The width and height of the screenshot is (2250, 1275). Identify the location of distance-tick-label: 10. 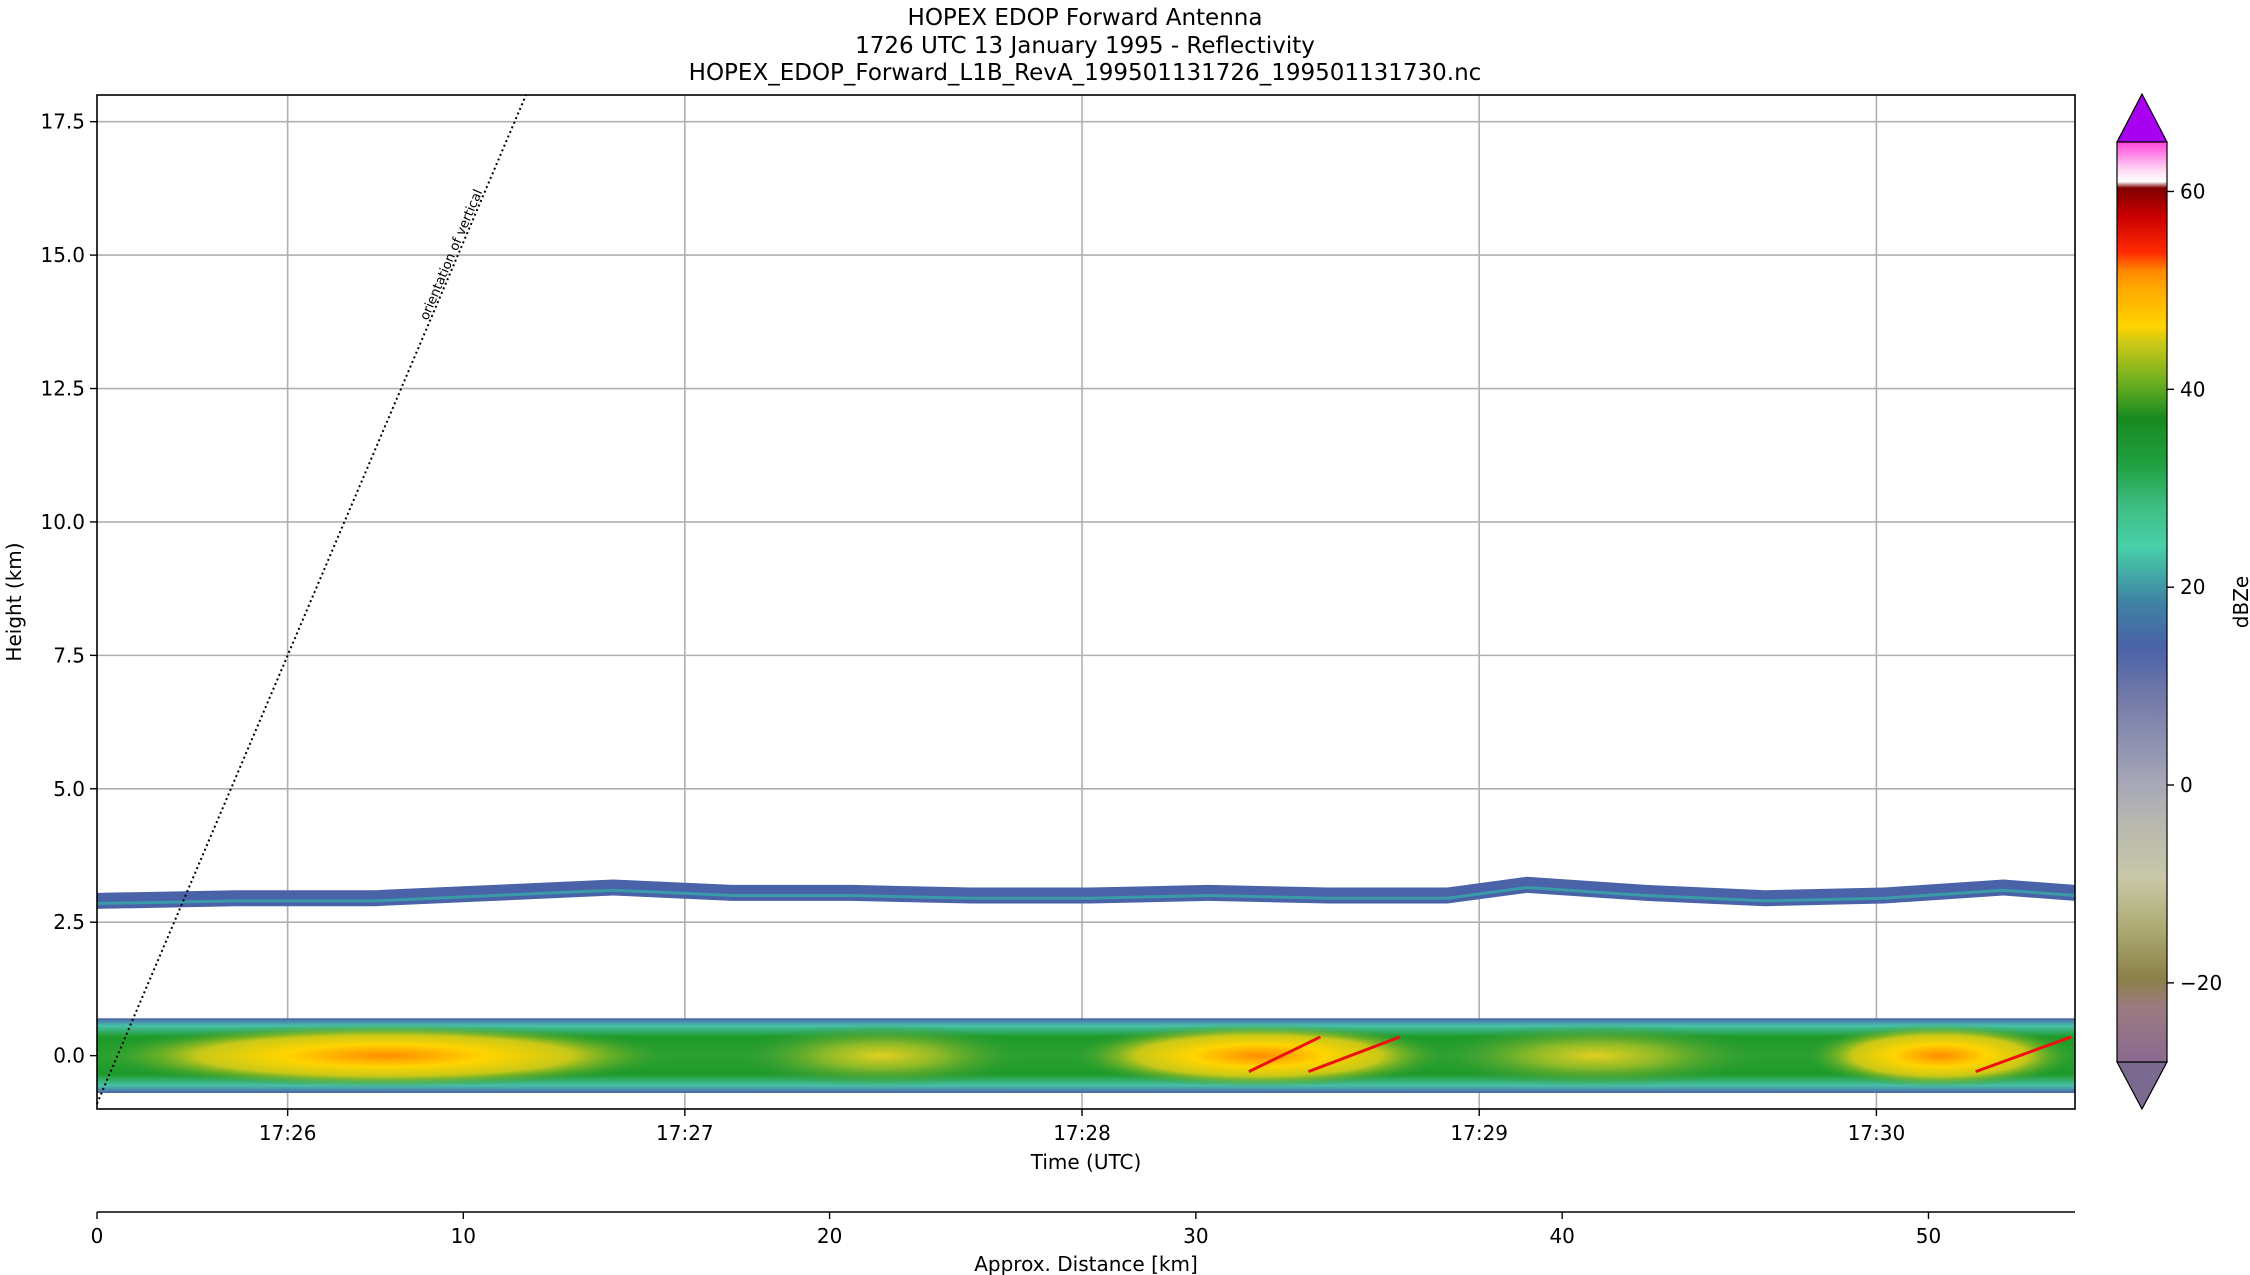
(463, 1236).